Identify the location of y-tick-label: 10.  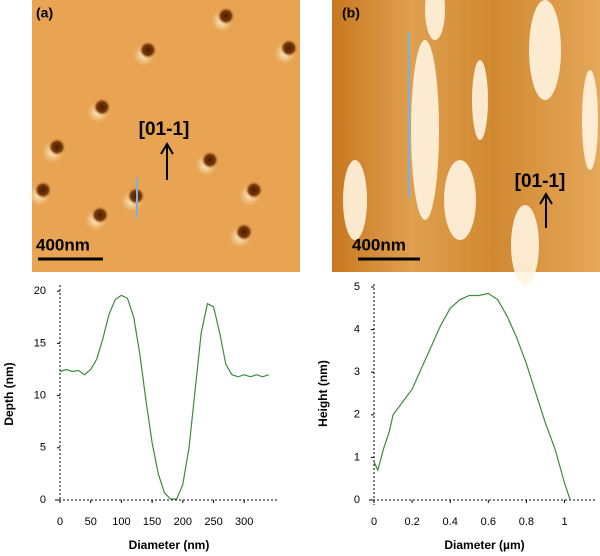
(40, 395).